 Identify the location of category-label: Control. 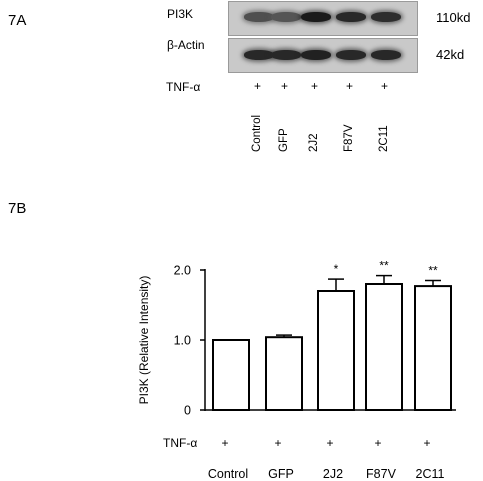
(228, 474).